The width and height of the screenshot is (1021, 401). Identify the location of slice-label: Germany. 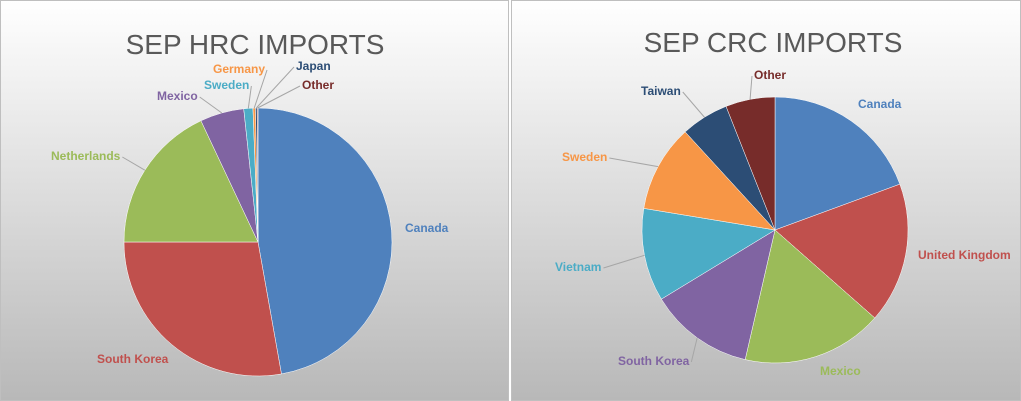
(239, 69).